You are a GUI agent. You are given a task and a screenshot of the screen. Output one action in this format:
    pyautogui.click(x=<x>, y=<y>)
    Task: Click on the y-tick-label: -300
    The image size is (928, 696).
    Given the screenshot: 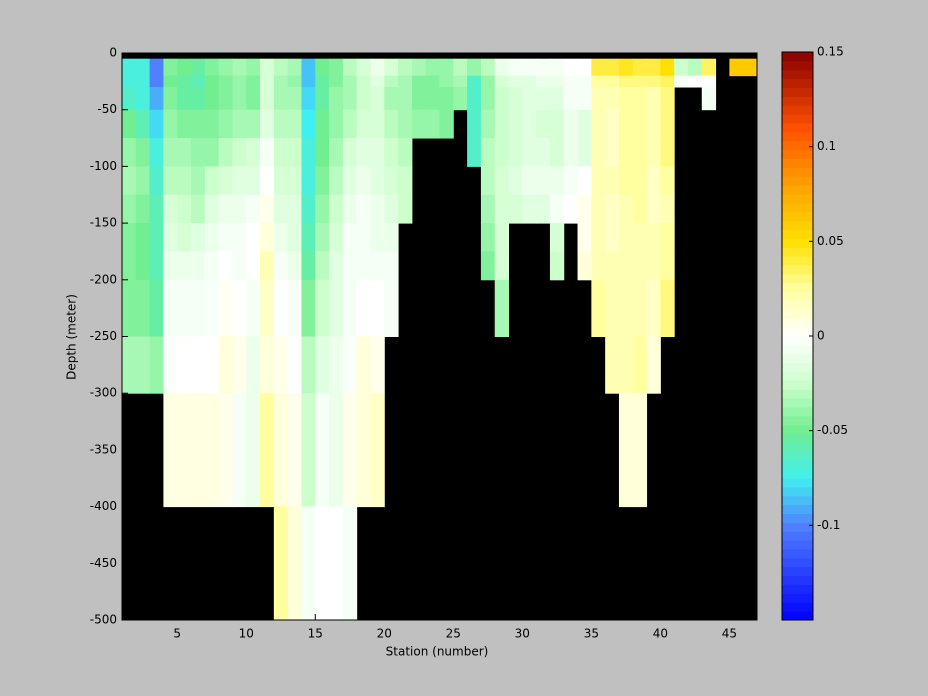 What is the action you would take?
    pyautogui.click(x=103, y=393)
    